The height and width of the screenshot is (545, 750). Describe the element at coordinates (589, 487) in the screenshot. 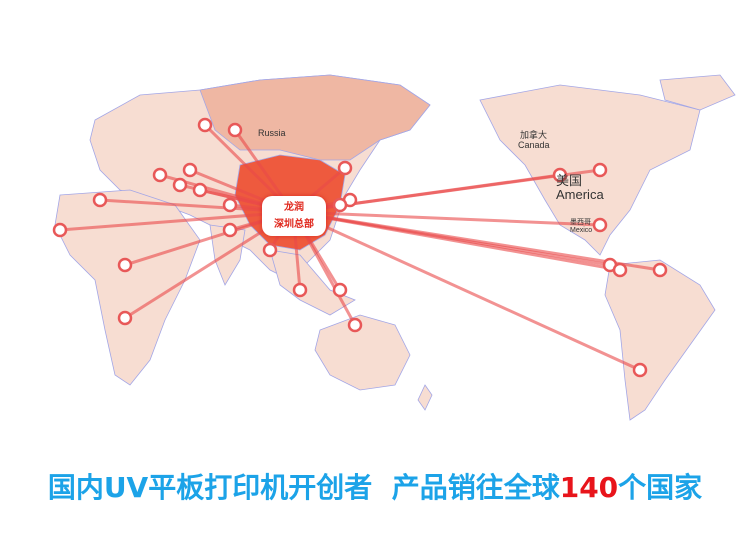

I see `country-count: 140` at that location.